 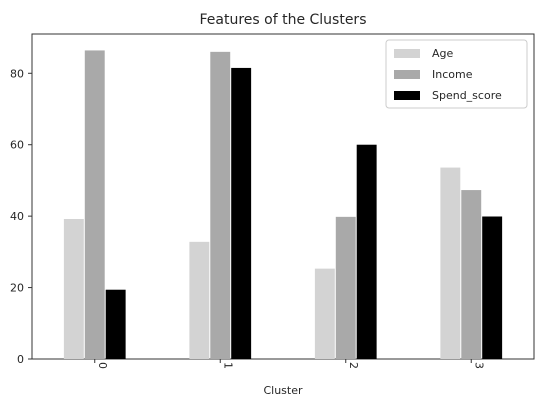 What do you see at coordinates (102, 365) in the screenshot?
I see `x-tick-label: 0` at bounding box center [102, 365].